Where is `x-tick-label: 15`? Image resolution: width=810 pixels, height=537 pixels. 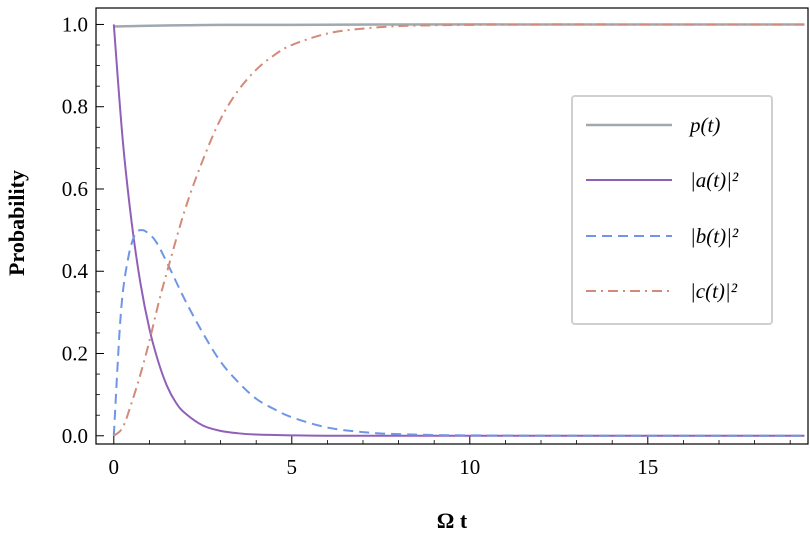 x-tick-label: 15 is located at coordinates (647, 467).